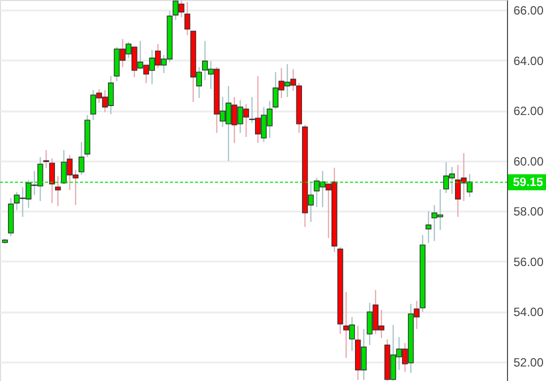  I want to click on y-tick-label: 56.00, so click(529, 261).